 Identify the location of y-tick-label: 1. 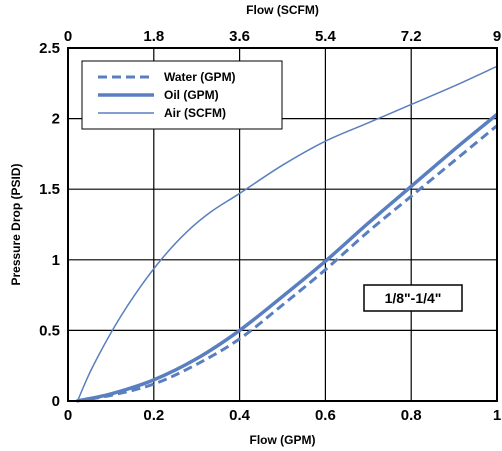
(56, 260).